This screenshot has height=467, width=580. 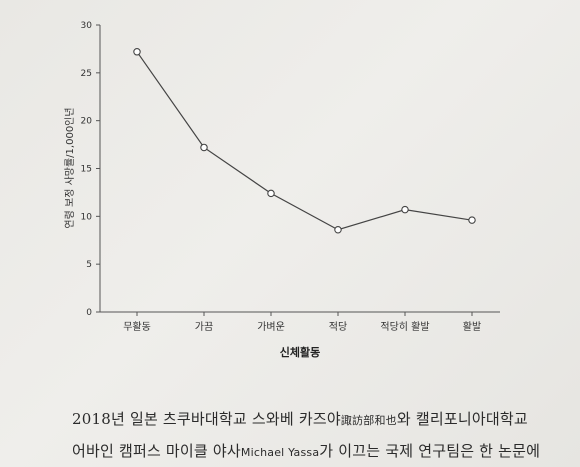 What do you see at coordinates (206, 419) in the screenshot?
I see `body-text-segment: 2018년 일본 츠쿠바대학교 스와베 카즈야` at bounding box center [206, 419].